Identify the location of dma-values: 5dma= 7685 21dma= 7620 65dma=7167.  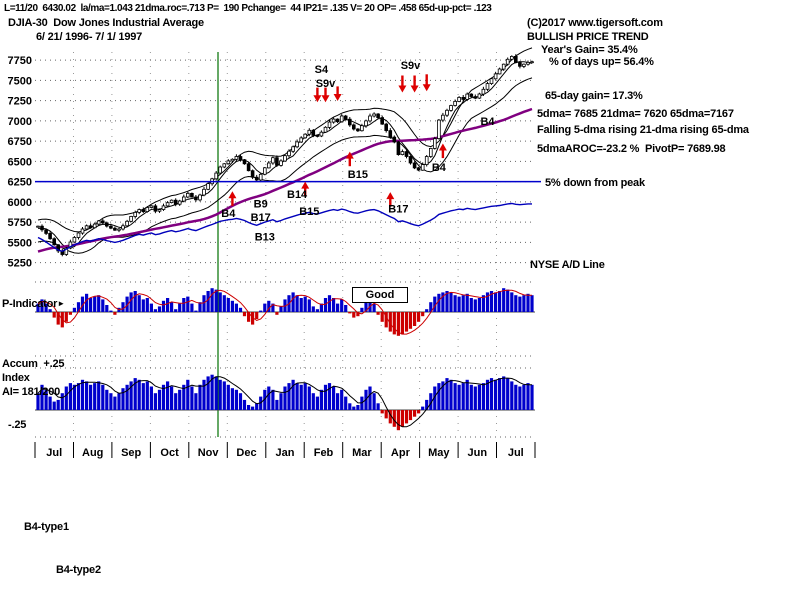
(635, 114).